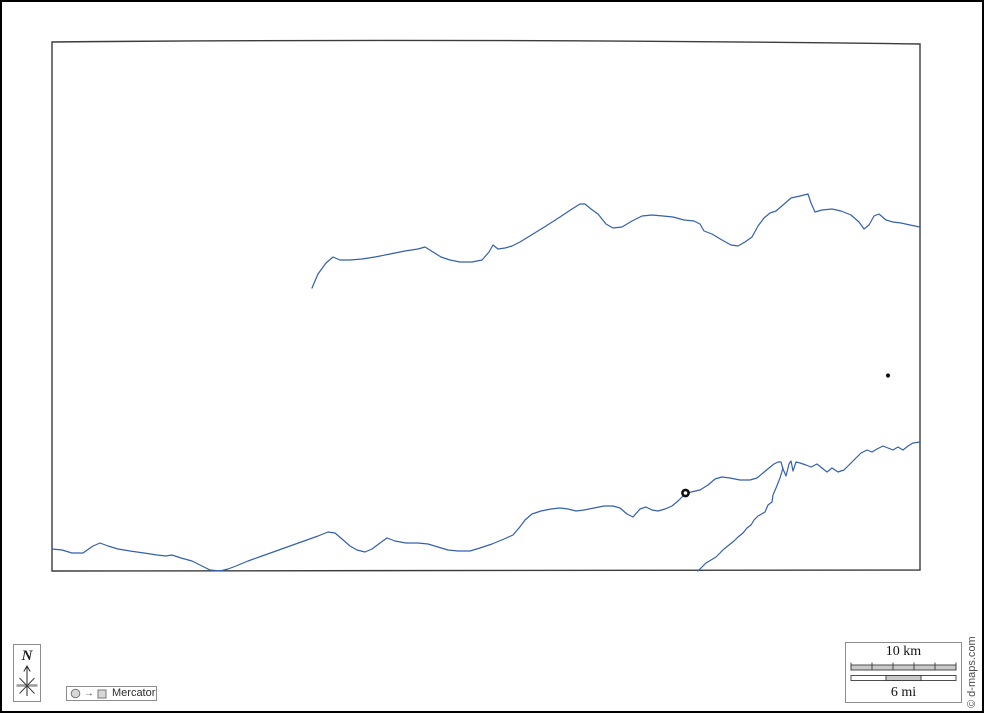 The width and height of the screenshot is (984, 713). What do you see at coordinates (903, 692) in the screenshot?
I see `scale-mi-label: 6 mi` at bounding box center [903, 692].